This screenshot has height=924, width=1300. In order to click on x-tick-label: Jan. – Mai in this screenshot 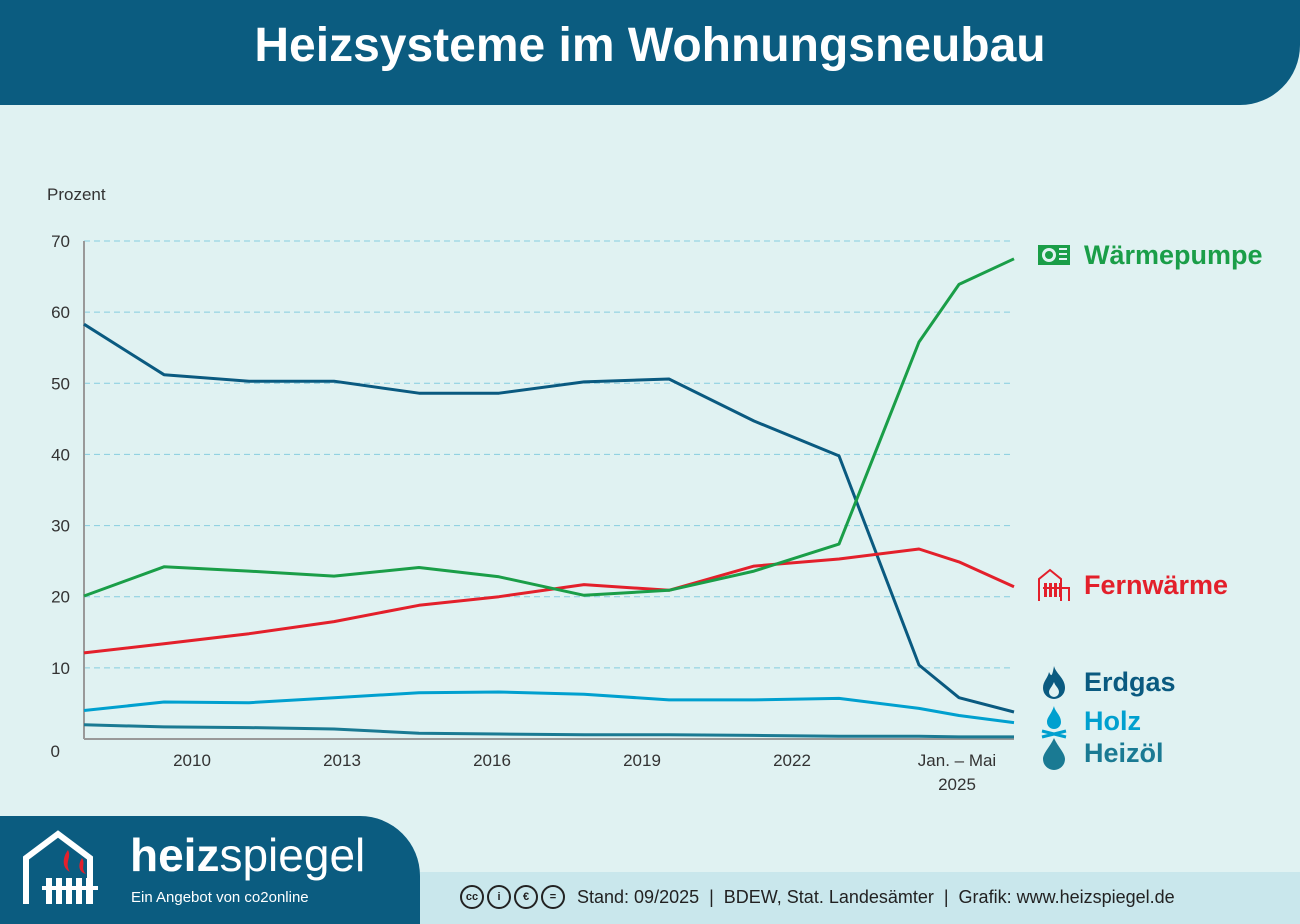, I will do `click(957, 760)`.